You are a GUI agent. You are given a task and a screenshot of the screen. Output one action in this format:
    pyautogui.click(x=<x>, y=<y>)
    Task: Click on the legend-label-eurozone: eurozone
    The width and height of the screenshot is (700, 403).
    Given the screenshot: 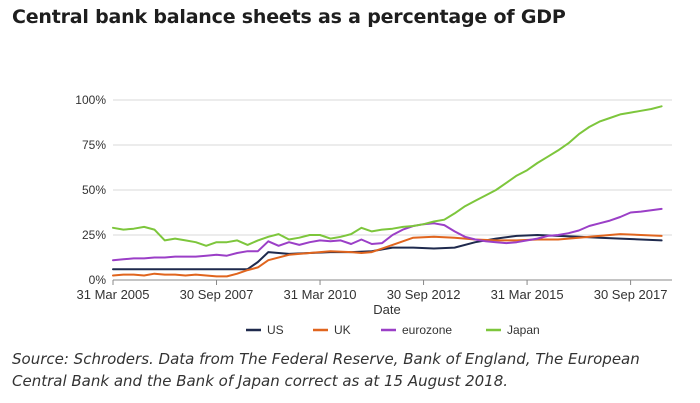 What is the action you would take?
    pyautogui.click(x=427, y=330)
    